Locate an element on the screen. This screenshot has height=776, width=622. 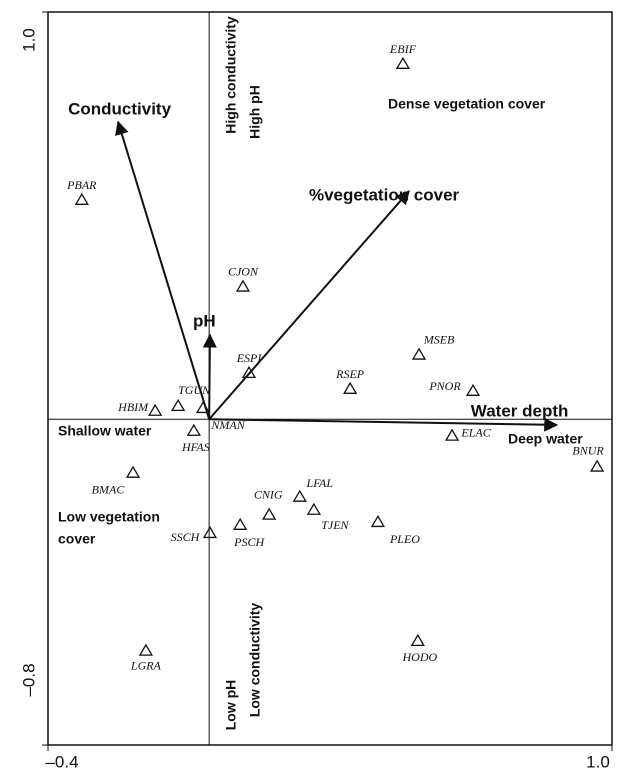
annotation: Dense vegetation cover is located at coordinates (467, 104).